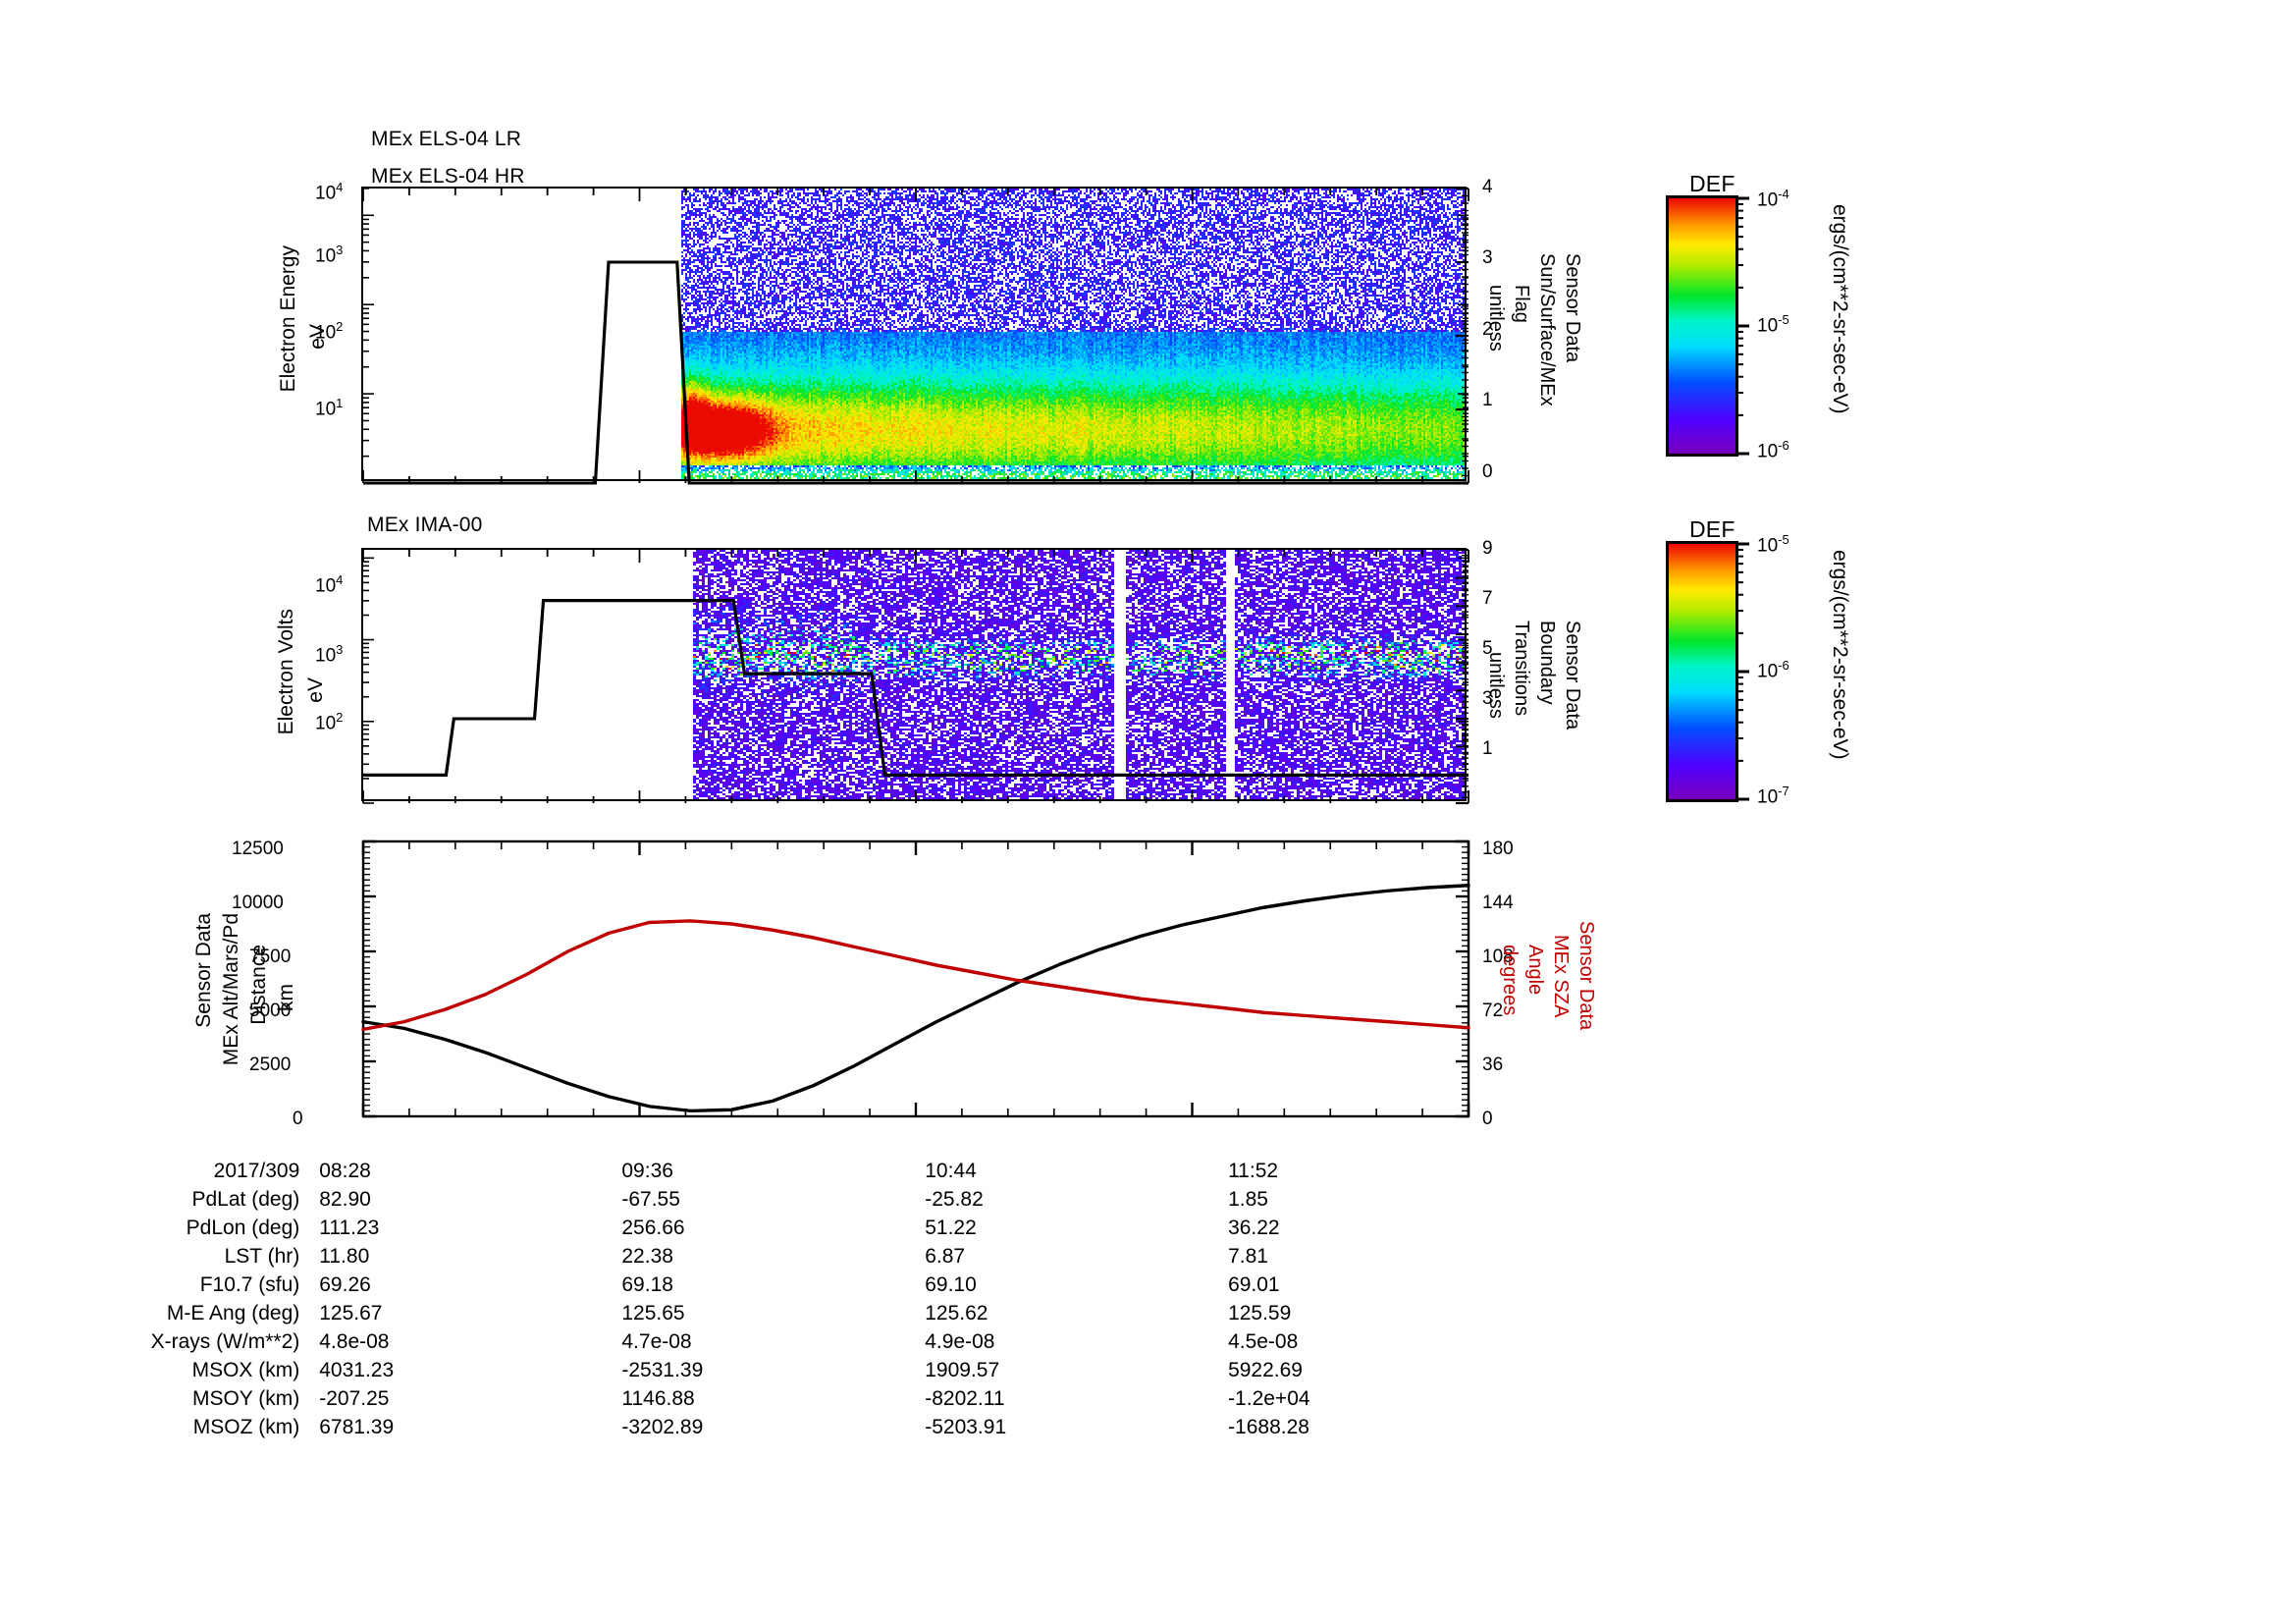 This screenshot has height=1623, width=2296. Describe the element at coordinates (288, 319) in the screenshot. I see `els-left-label-line1: Electron Energy` at that location.